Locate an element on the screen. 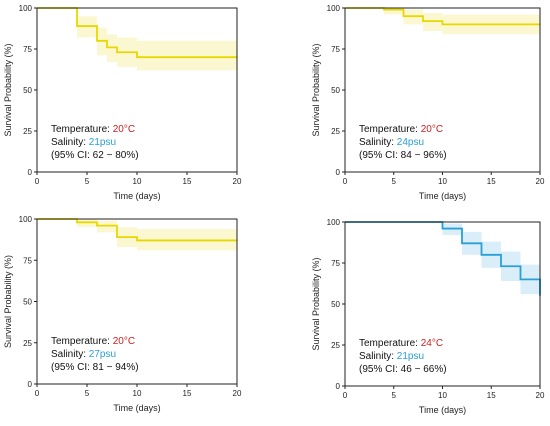  salinity-annotation: Salinity: 27psu is located at coordinates (83, 354).